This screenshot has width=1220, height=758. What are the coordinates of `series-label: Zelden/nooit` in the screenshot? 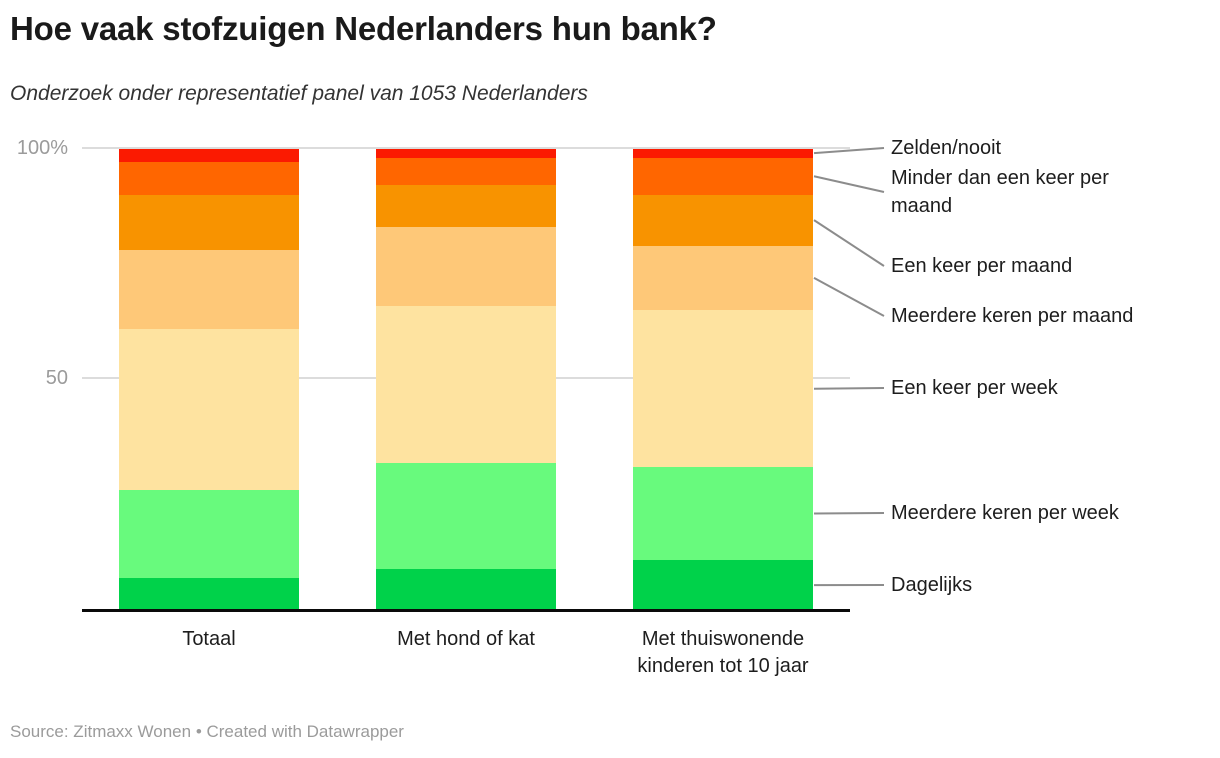 It's located at (946, 148).